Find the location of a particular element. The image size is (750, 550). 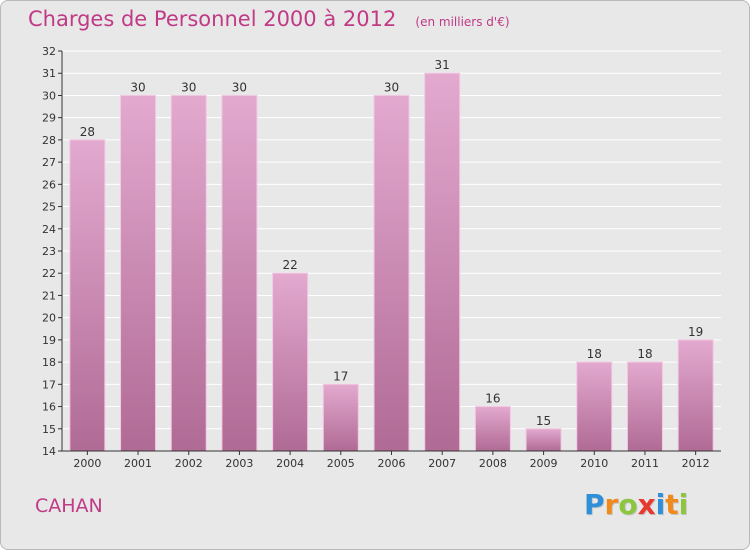

x-tick-label: 2004 is located at coordinates (290, 463).